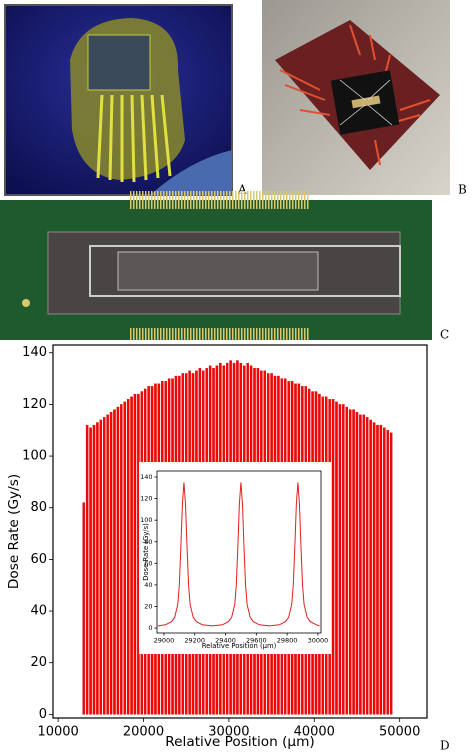 The width and height of the screenshot is (474, 755). What do you see at coordinates (462, 190) in the screenshot?
I see `panel-label: B` at bounding box center [462, 190].